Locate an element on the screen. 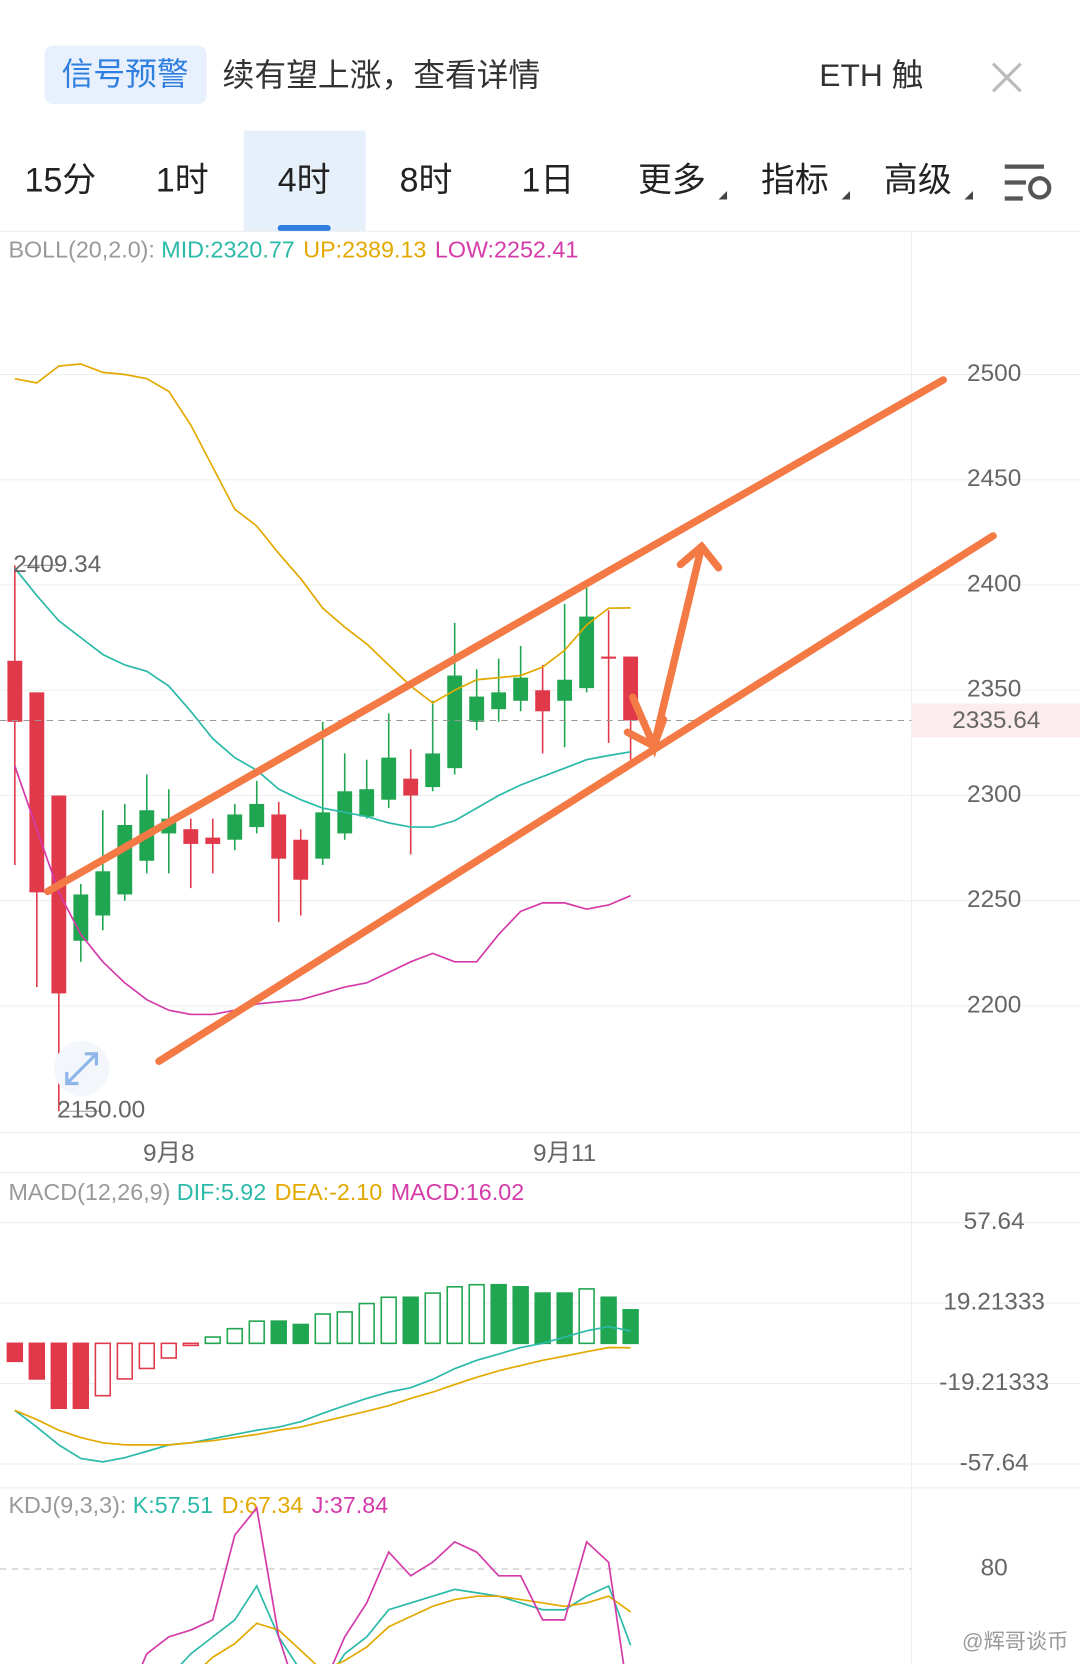 The height and width of the screenshot is (1664, 1080). x-tick-label: 9月8 is located at coordinates (168, 1153).